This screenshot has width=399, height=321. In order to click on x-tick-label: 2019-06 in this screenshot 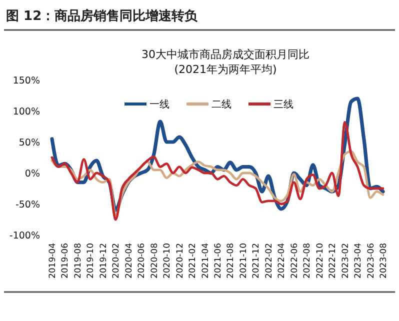, I will do `click(65, 261)`.